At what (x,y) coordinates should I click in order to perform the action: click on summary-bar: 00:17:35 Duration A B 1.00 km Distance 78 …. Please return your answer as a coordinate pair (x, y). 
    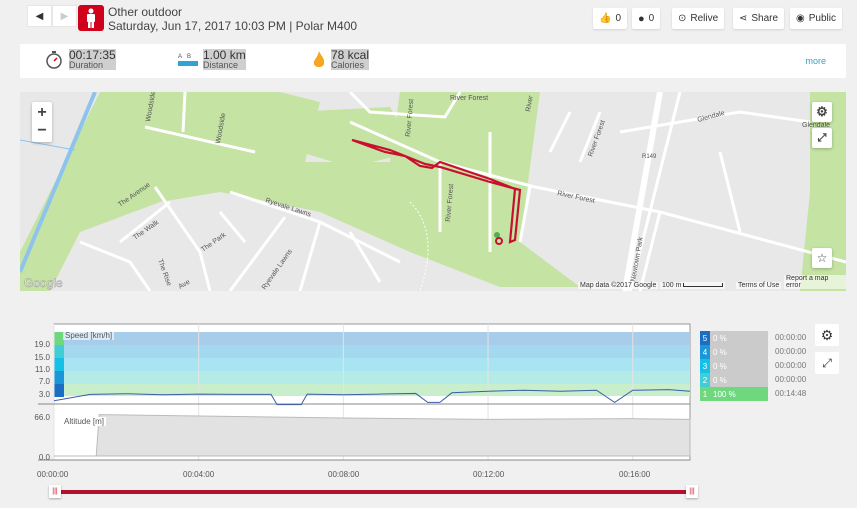
    Looking at the image, I should click on (433, 61).